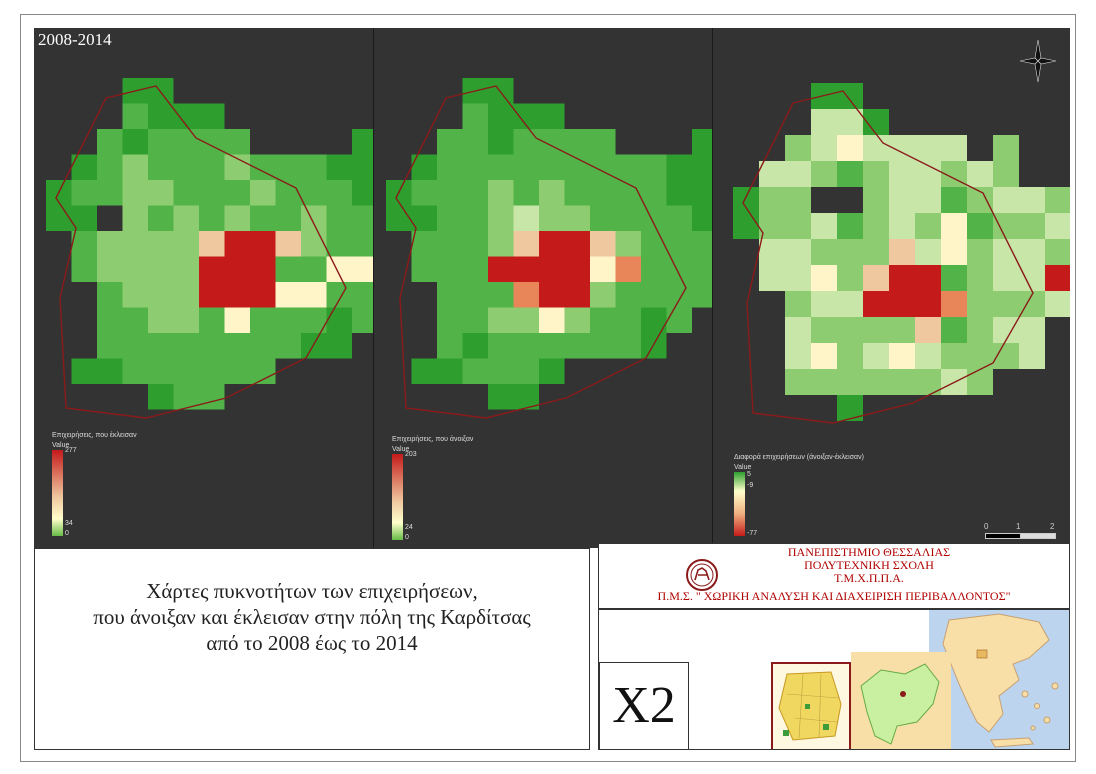  I want to click on legend-title: Επιχειρήσεις, που έκλεισαν, so click(94, 435).